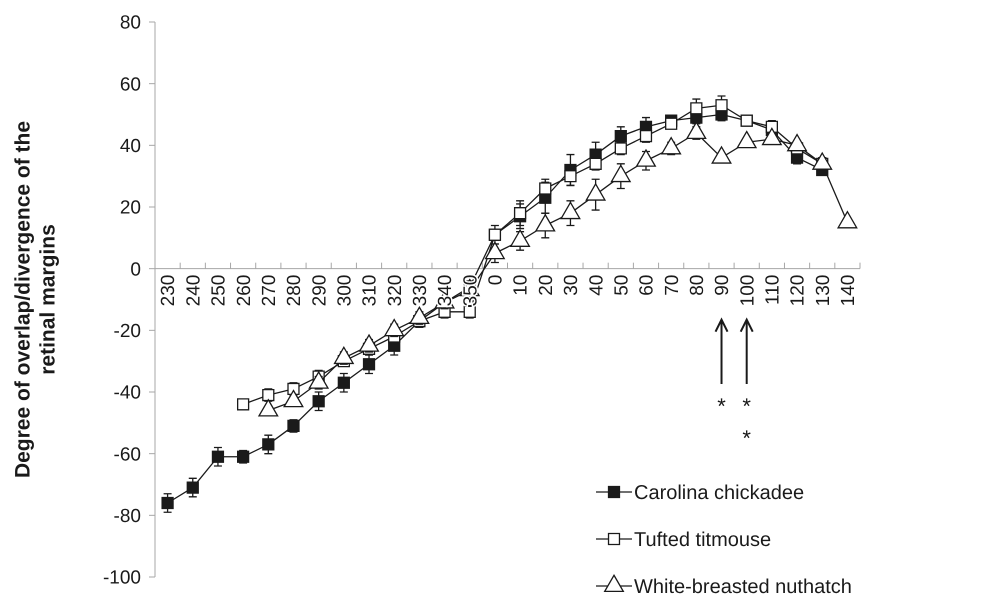  I want to click on y-tick-label: -60, so click(127, 455).